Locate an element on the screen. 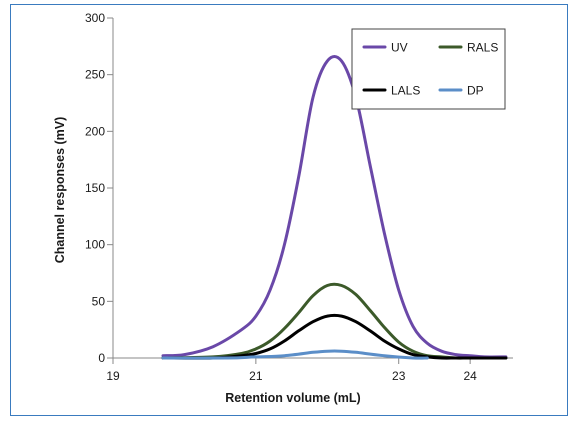 Image resolution: width=577 pixels, height=422 pixels. x-tick-label: 21 is located at coordinates (256, 376).